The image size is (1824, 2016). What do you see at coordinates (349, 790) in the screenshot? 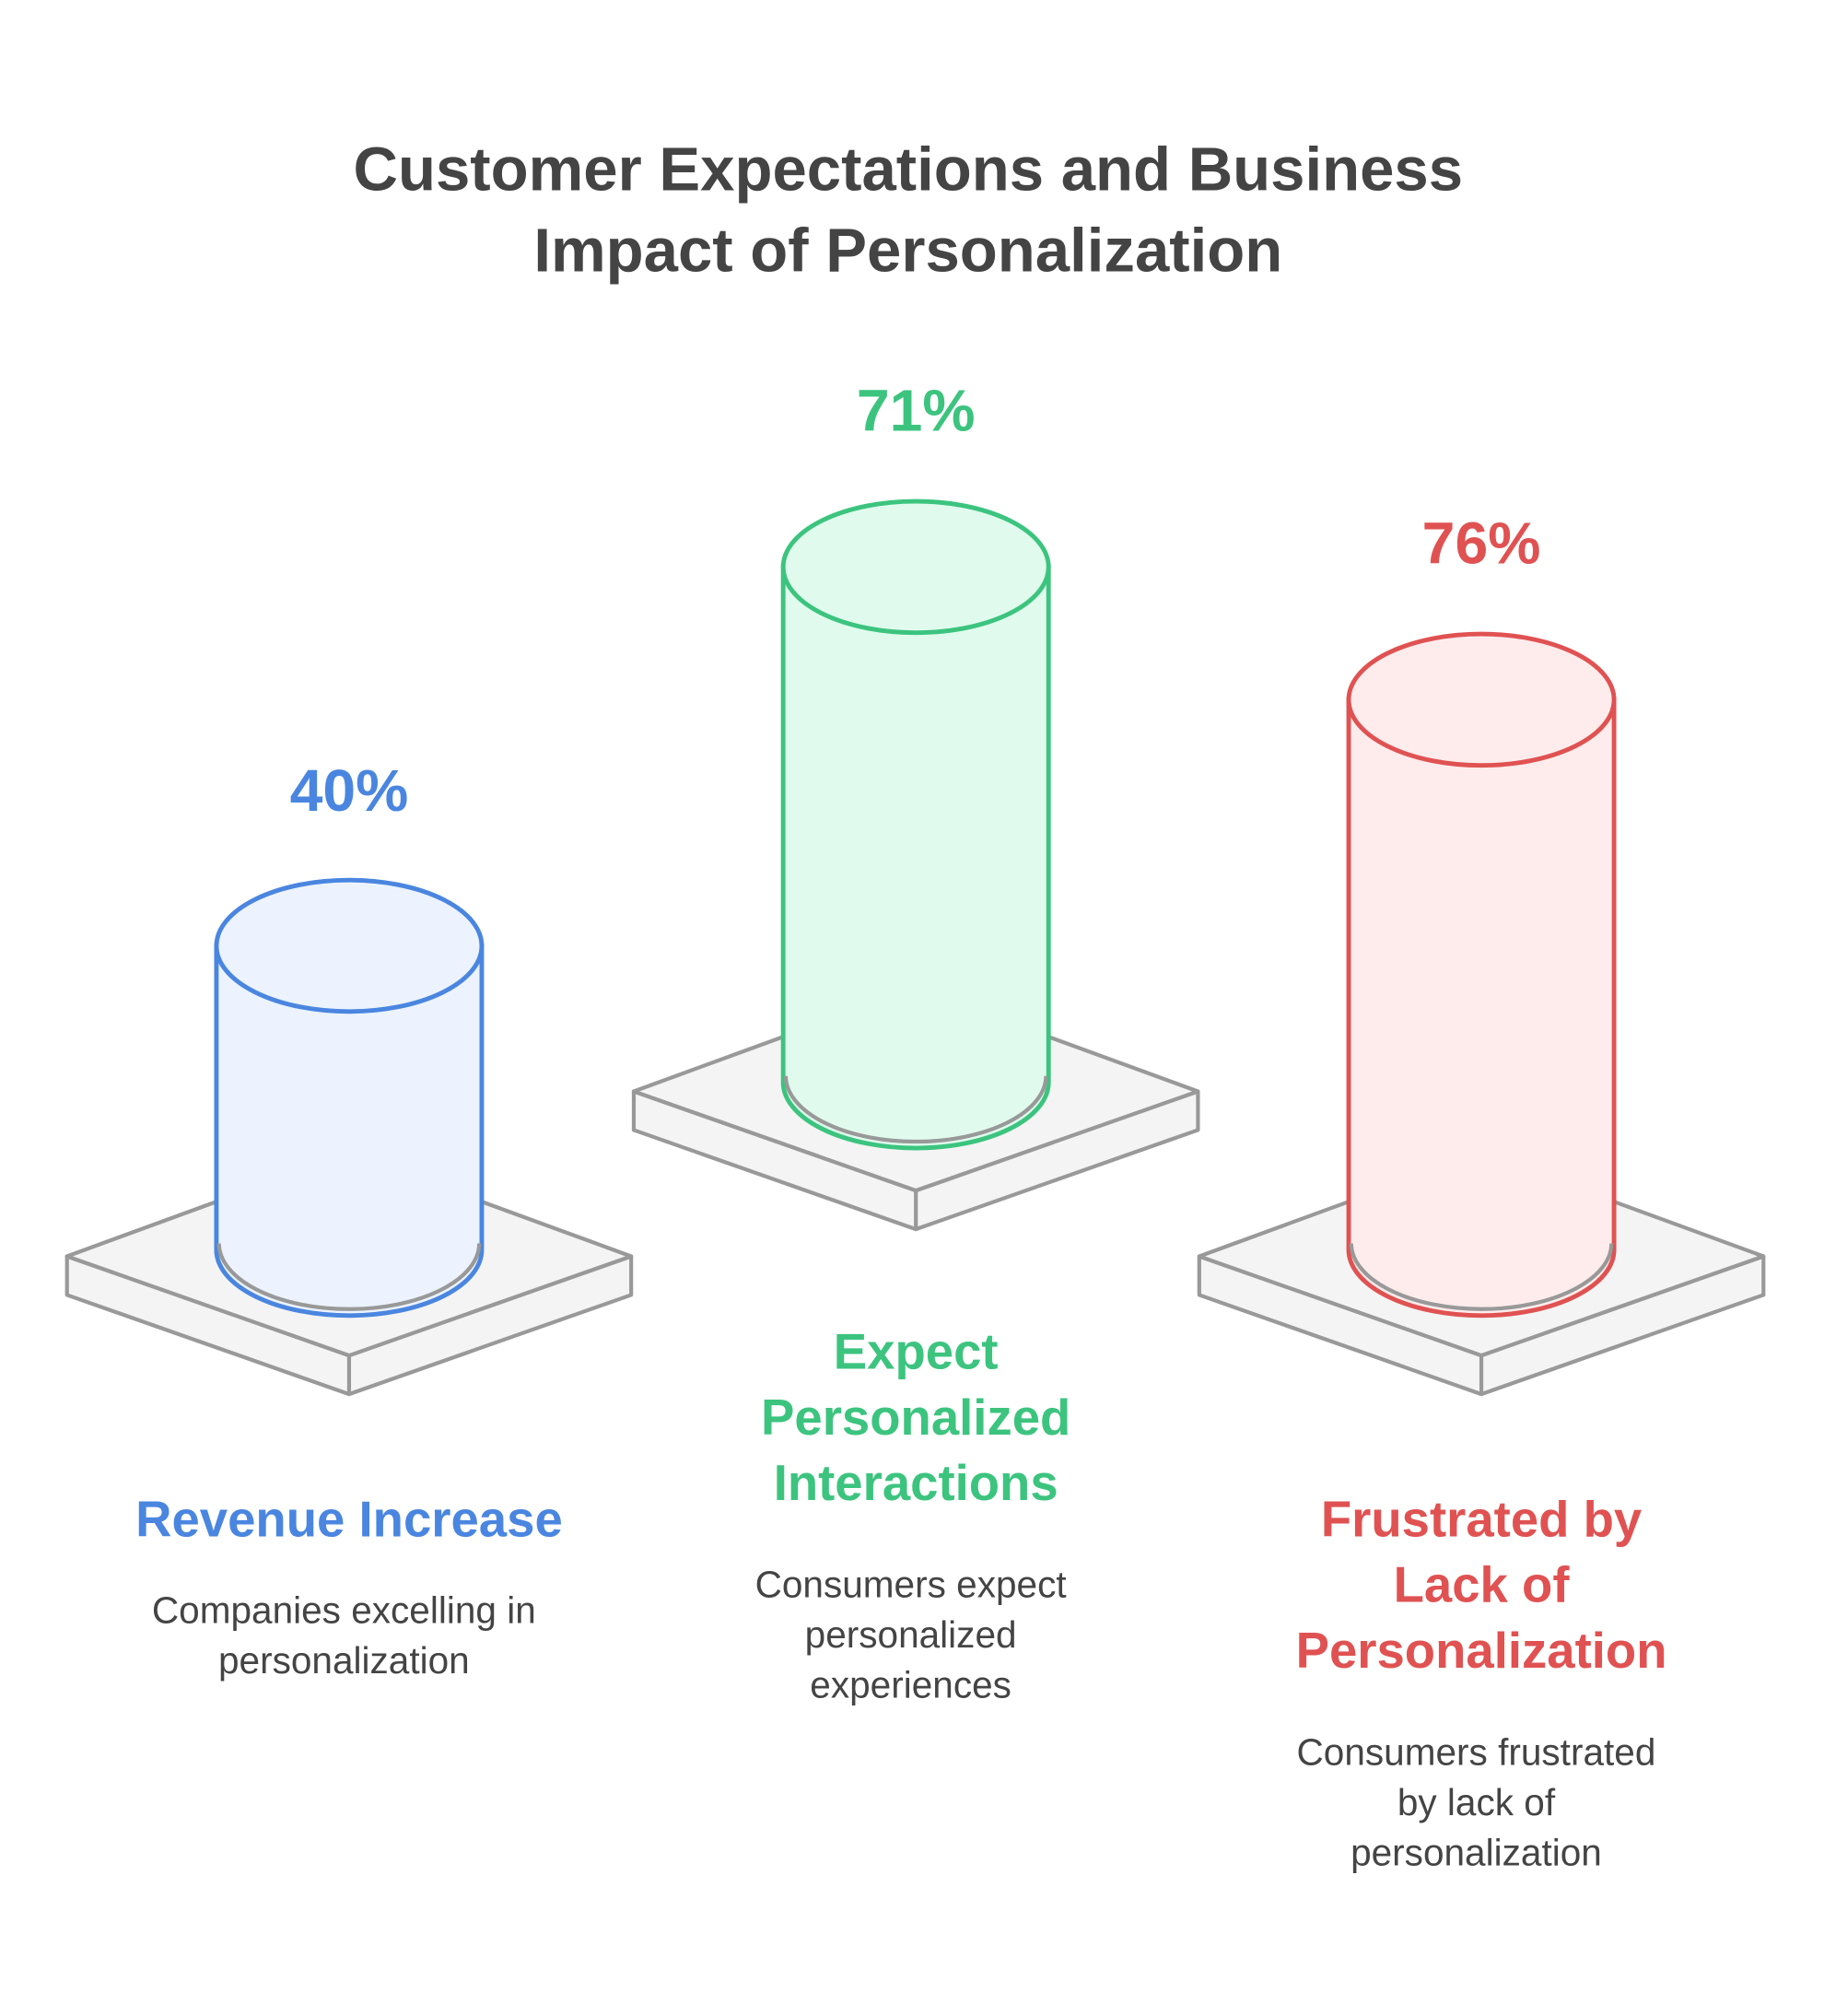
I see `value-label: 40%` at bounding box center [349, 790].